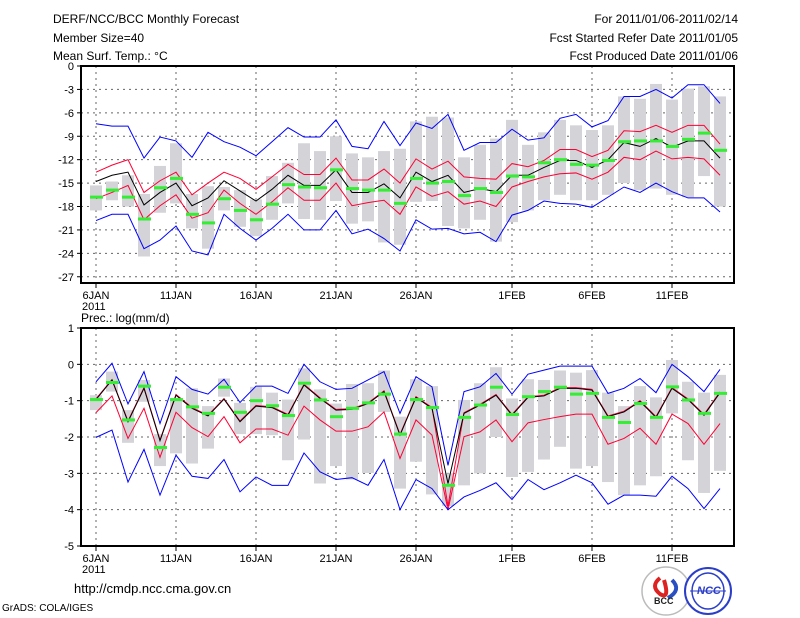  I want to click on x-tick-label: 21JAN, so click(335, 296).